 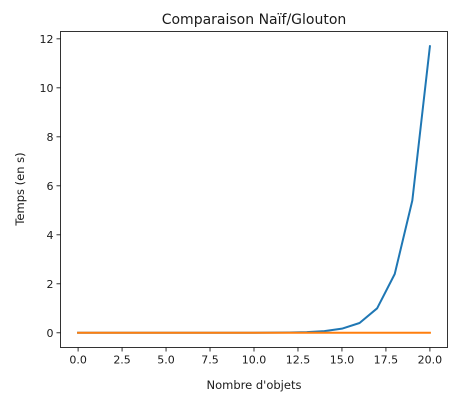 What do you see at coordinates (50, 333) in the screenshot?
I see `y-tick-label: 0` at bounding box center [50, 333].